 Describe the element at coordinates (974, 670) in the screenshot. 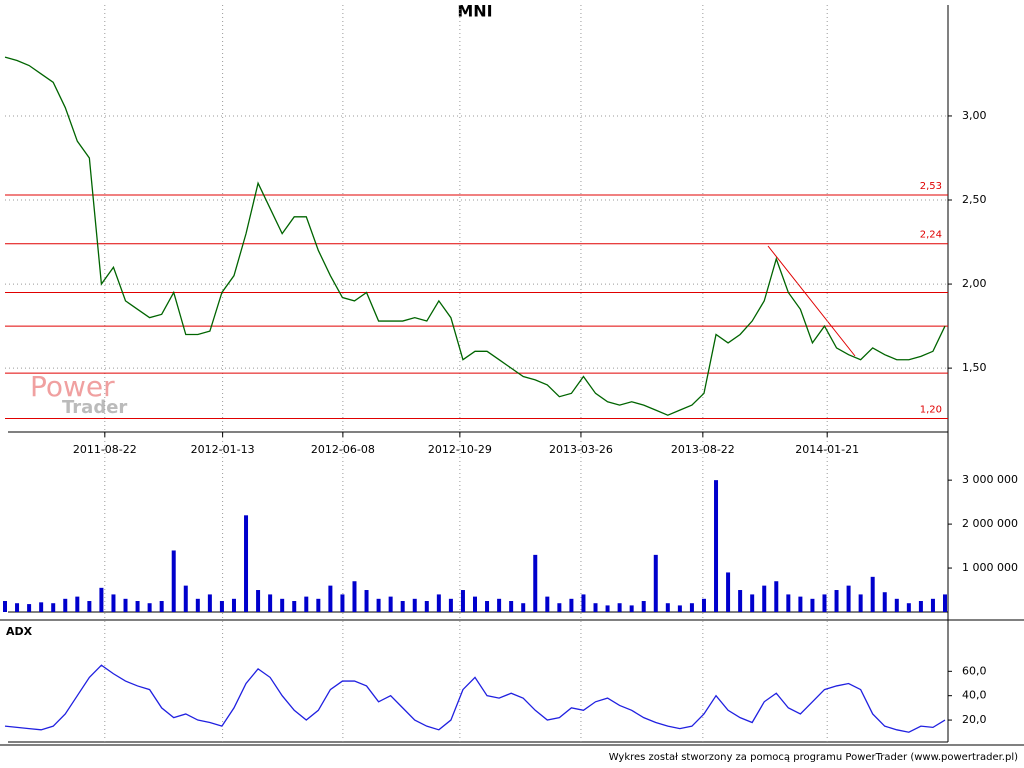

I see `y-tick-label: 60,0` at that location.